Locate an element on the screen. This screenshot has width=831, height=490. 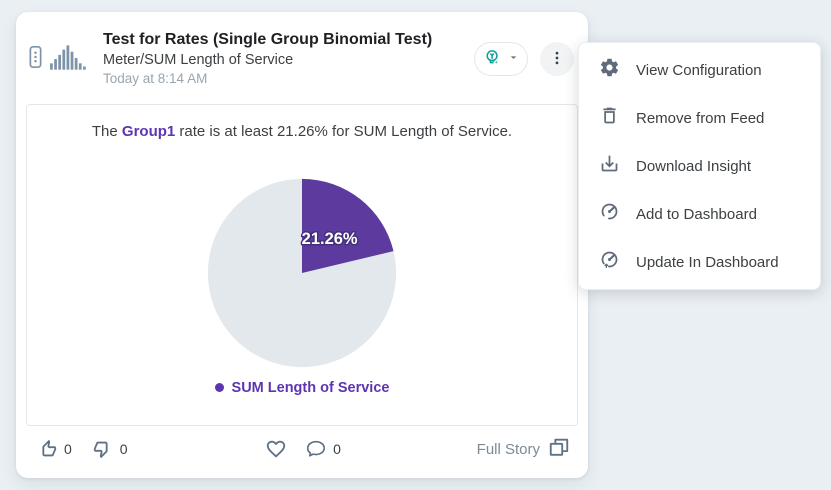
menu-item-label: Remove from Feed is located at coordinates (700, 118).